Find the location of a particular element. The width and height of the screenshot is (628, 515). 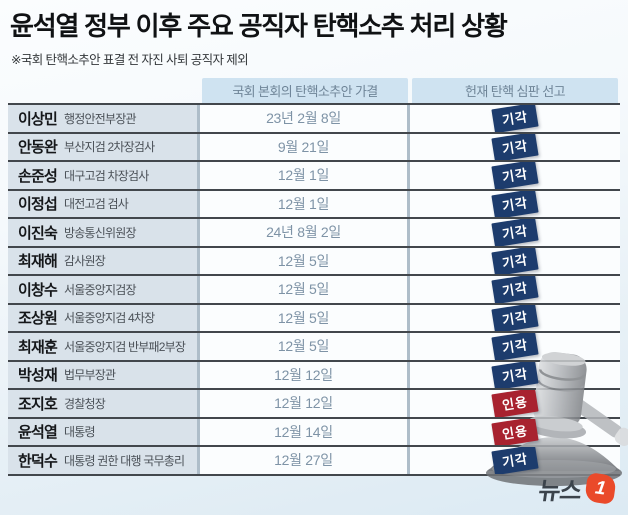

official-position: 서울중앙지검 4차장 is located at coordinates (109, 318).